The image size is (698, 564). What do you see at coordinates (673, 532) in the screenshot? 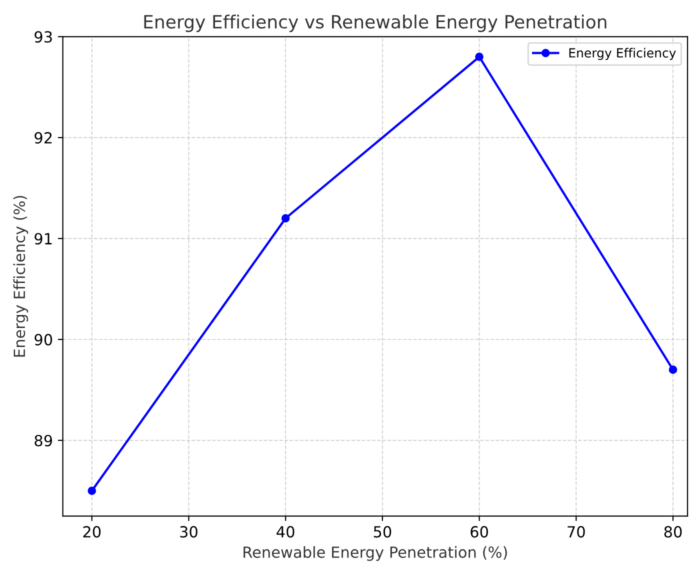
I see `x-tick-label: 80` at bounding box center [673, 532].